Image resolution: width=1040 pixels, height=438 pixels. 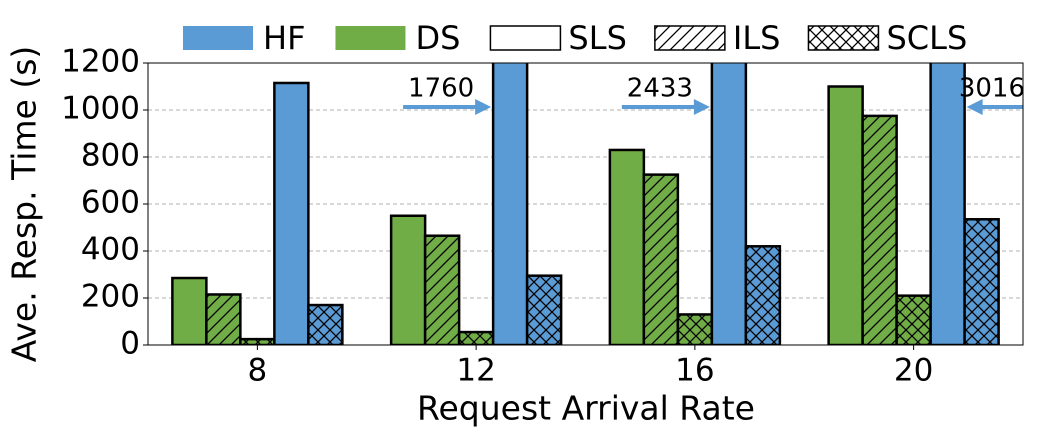 I want to click on x-tick-label: 8, so click(x=258, y=371).